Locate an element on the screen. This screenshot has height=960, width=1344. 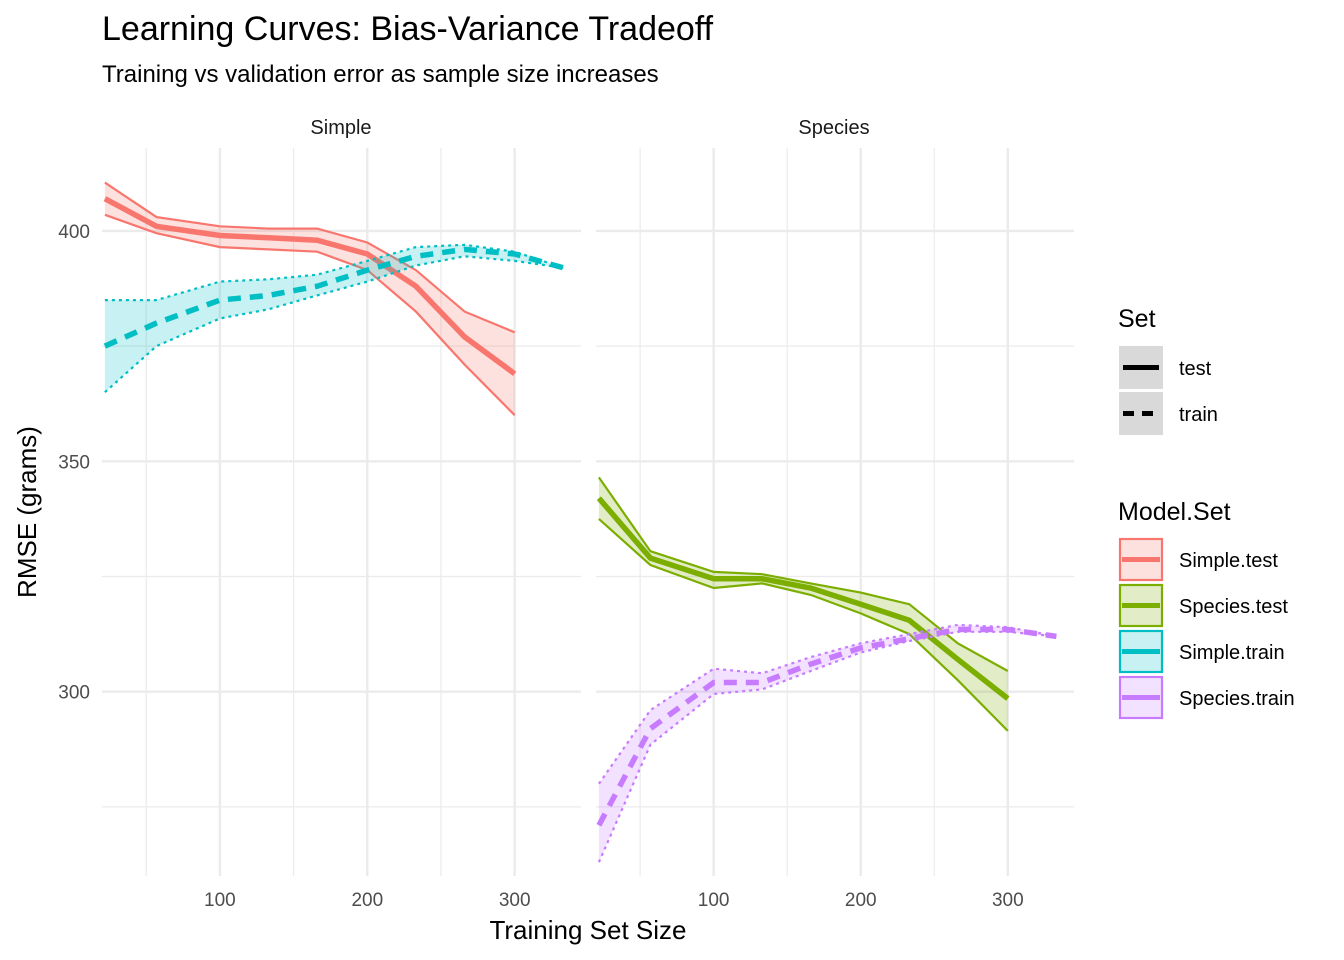
x-axis-ticks: 100 200 300 100 200 300 is located at coordinates (614, 900).